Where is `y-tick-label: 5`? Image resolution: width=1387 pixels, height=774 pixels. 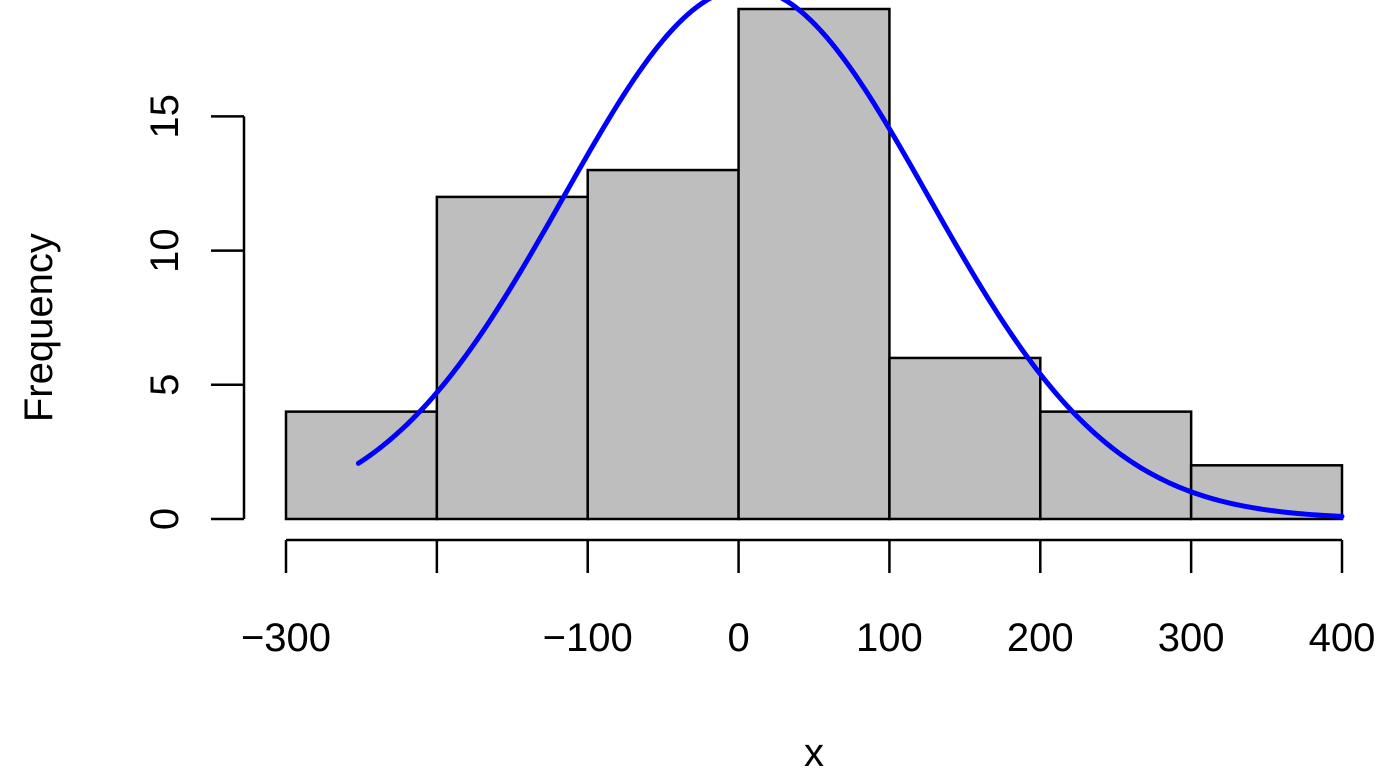 y-tick-label: 5 is located at coordinates (165, 385).